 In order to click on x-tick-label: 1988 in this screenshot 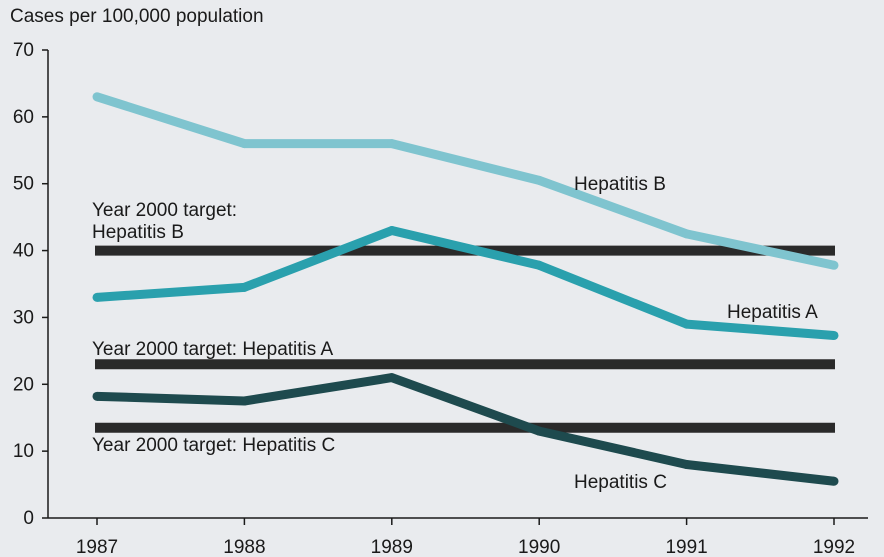, I will do `click(244, 547)`.